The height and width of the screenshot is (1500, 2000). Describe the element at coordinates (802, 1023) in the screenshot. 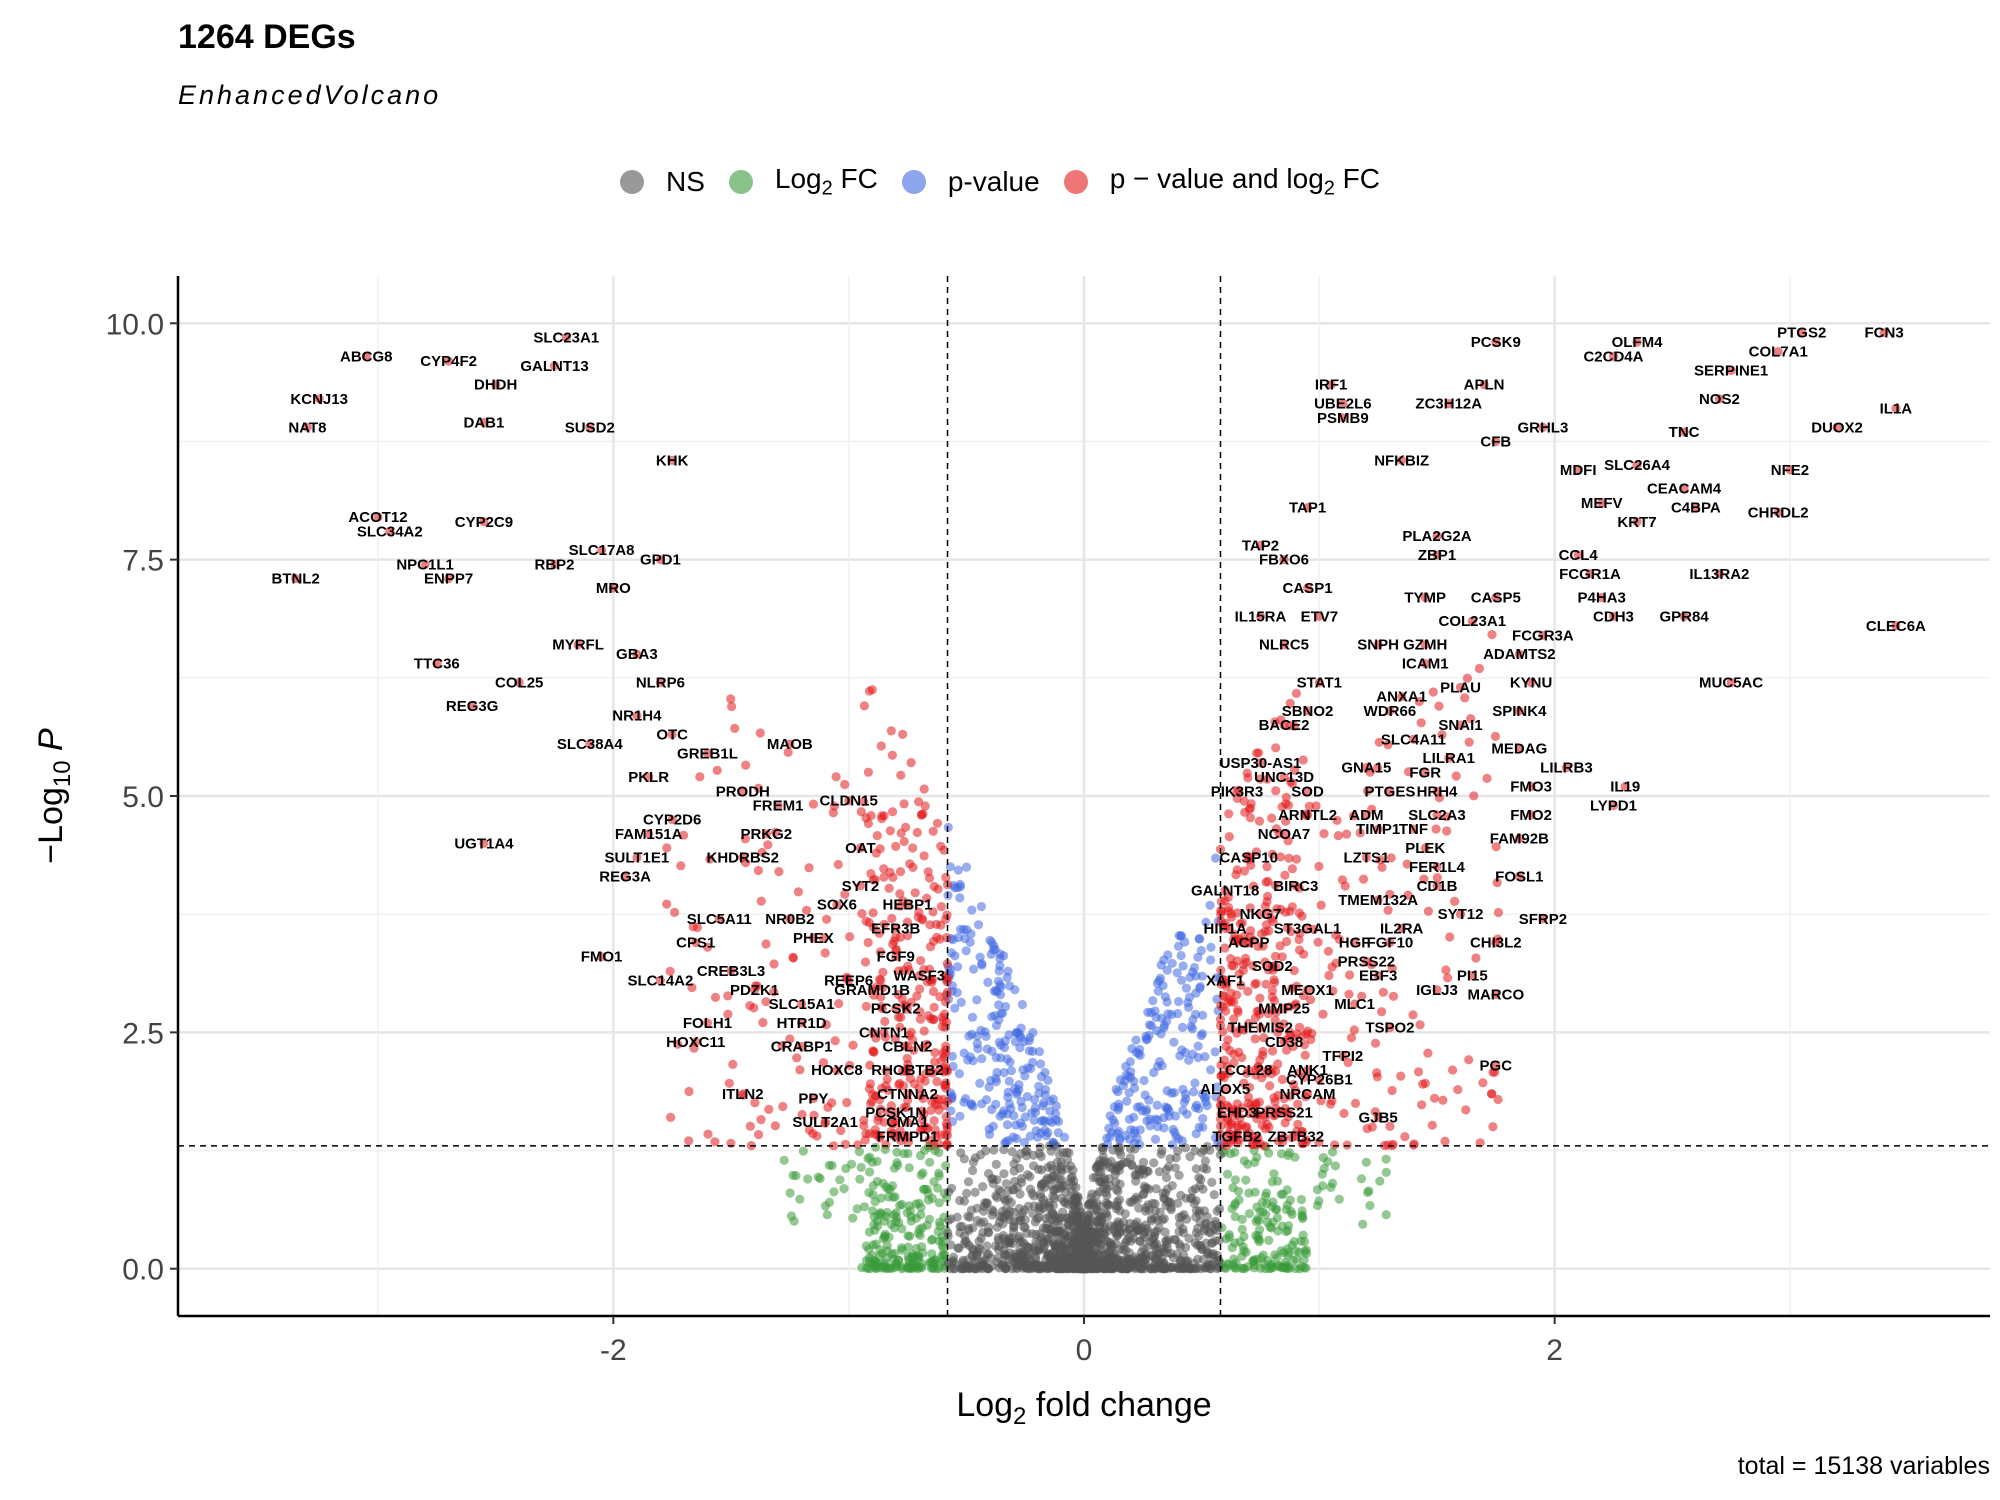

I see `gene-label: HTR1D` at that location.